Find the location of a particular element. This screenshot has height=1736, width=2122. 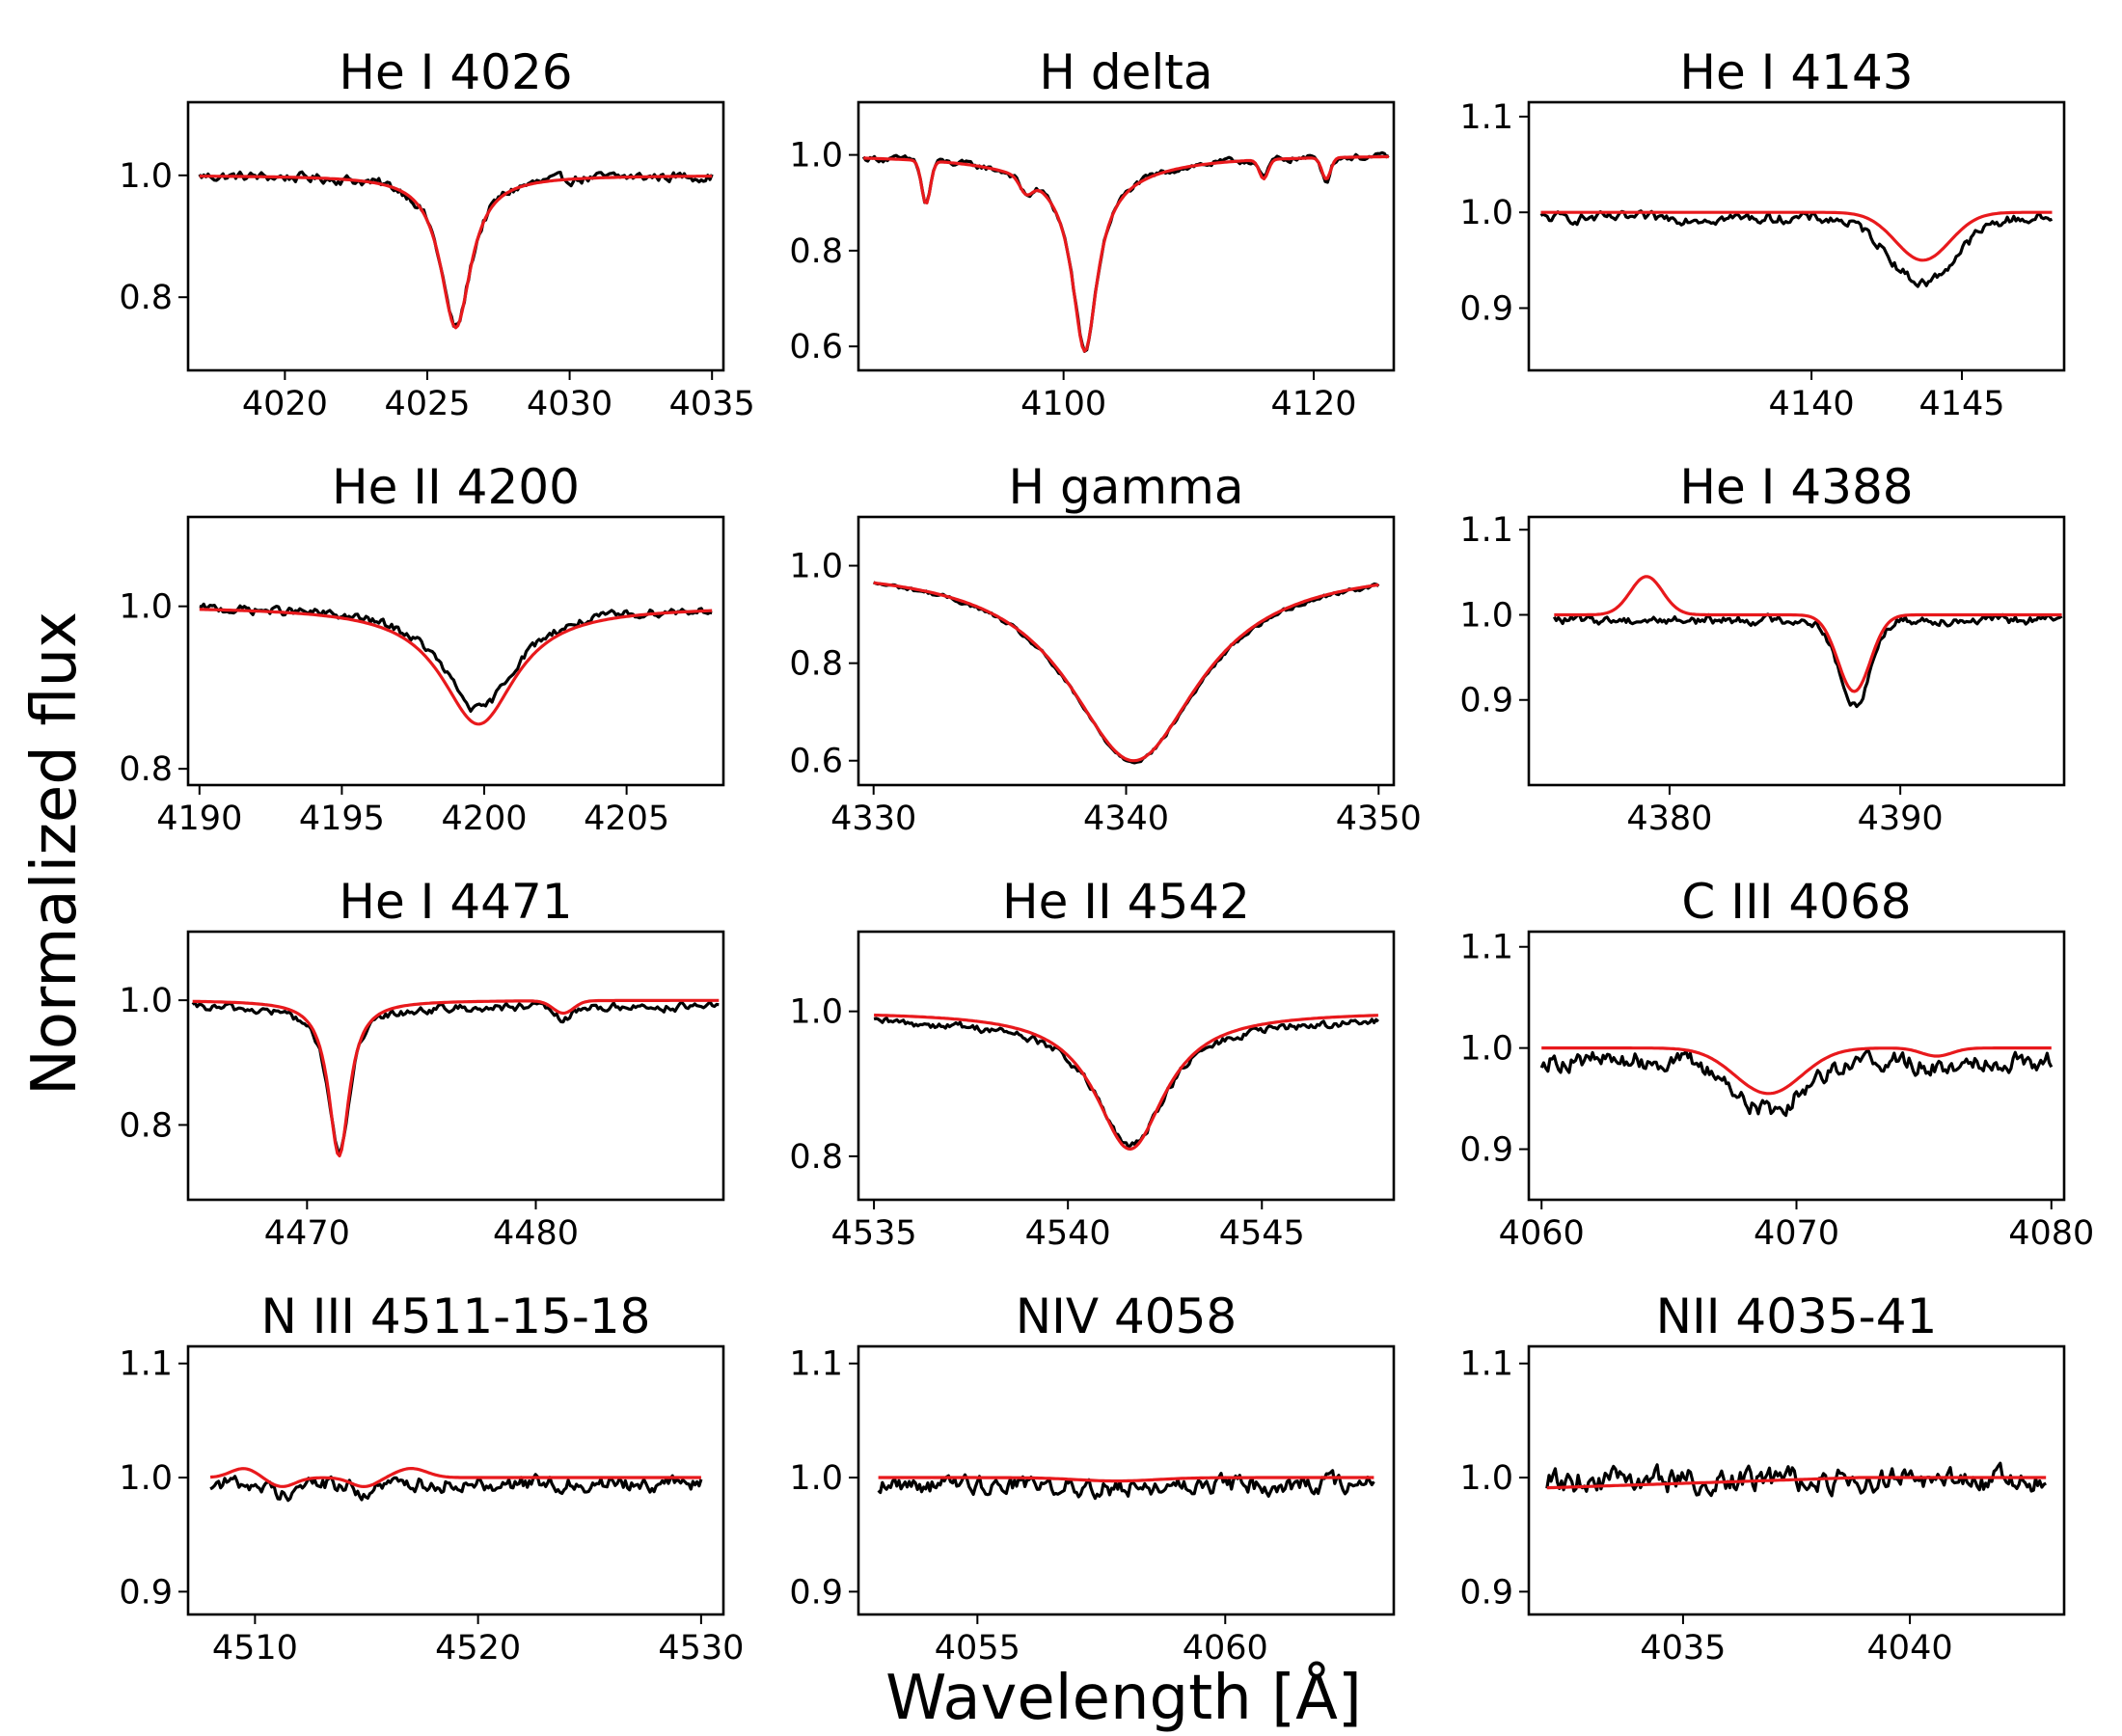

x-tick-label: 4030 is located at coordinates (569, 404).